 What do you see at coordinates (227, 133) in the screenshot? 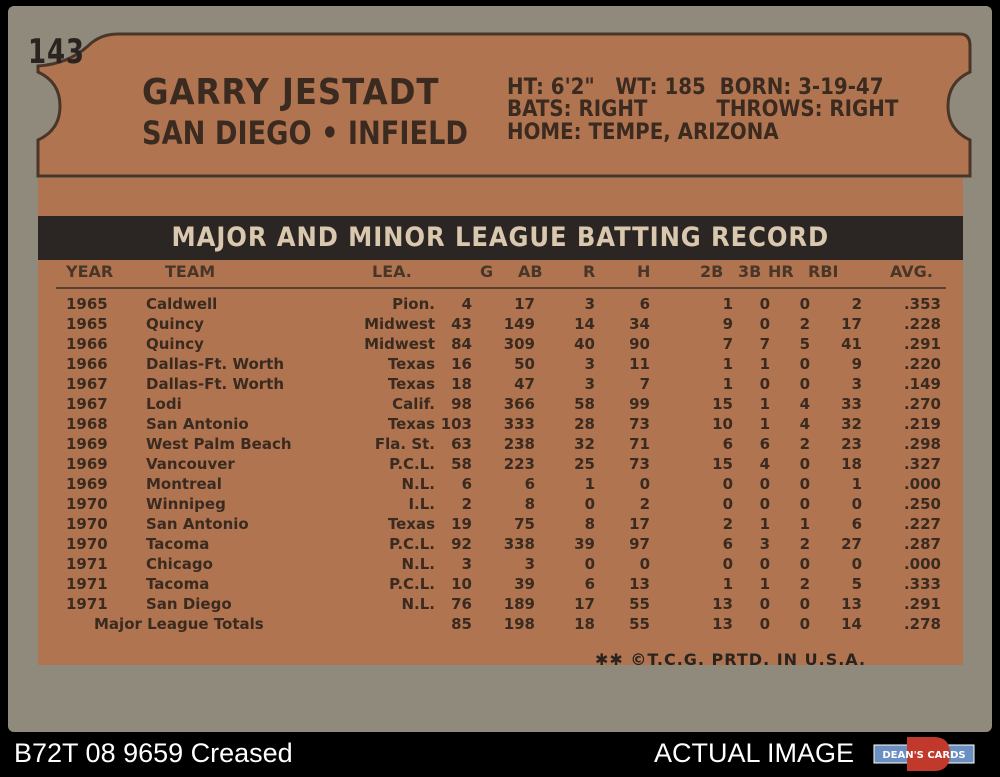
I see `team-name: SAN DIEGO` at bounding box center [227, 133].